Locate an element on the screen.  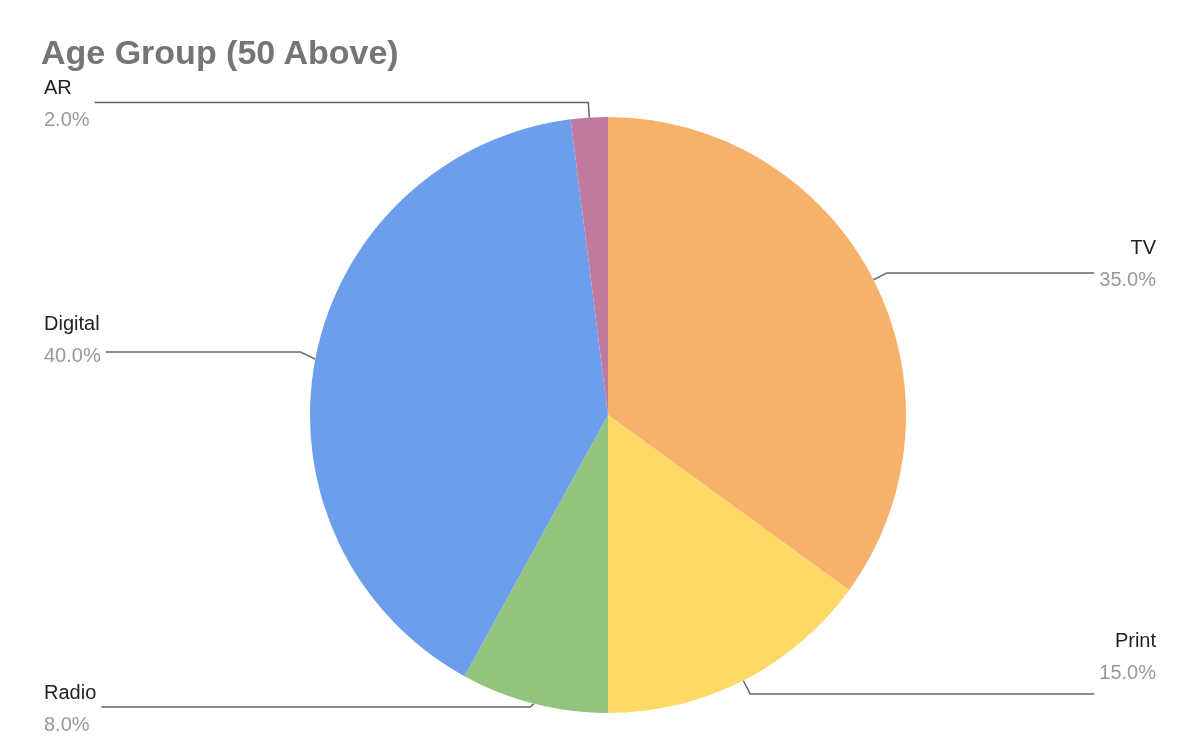
data-label: 35.0% is located at coordinates (1128, 278).